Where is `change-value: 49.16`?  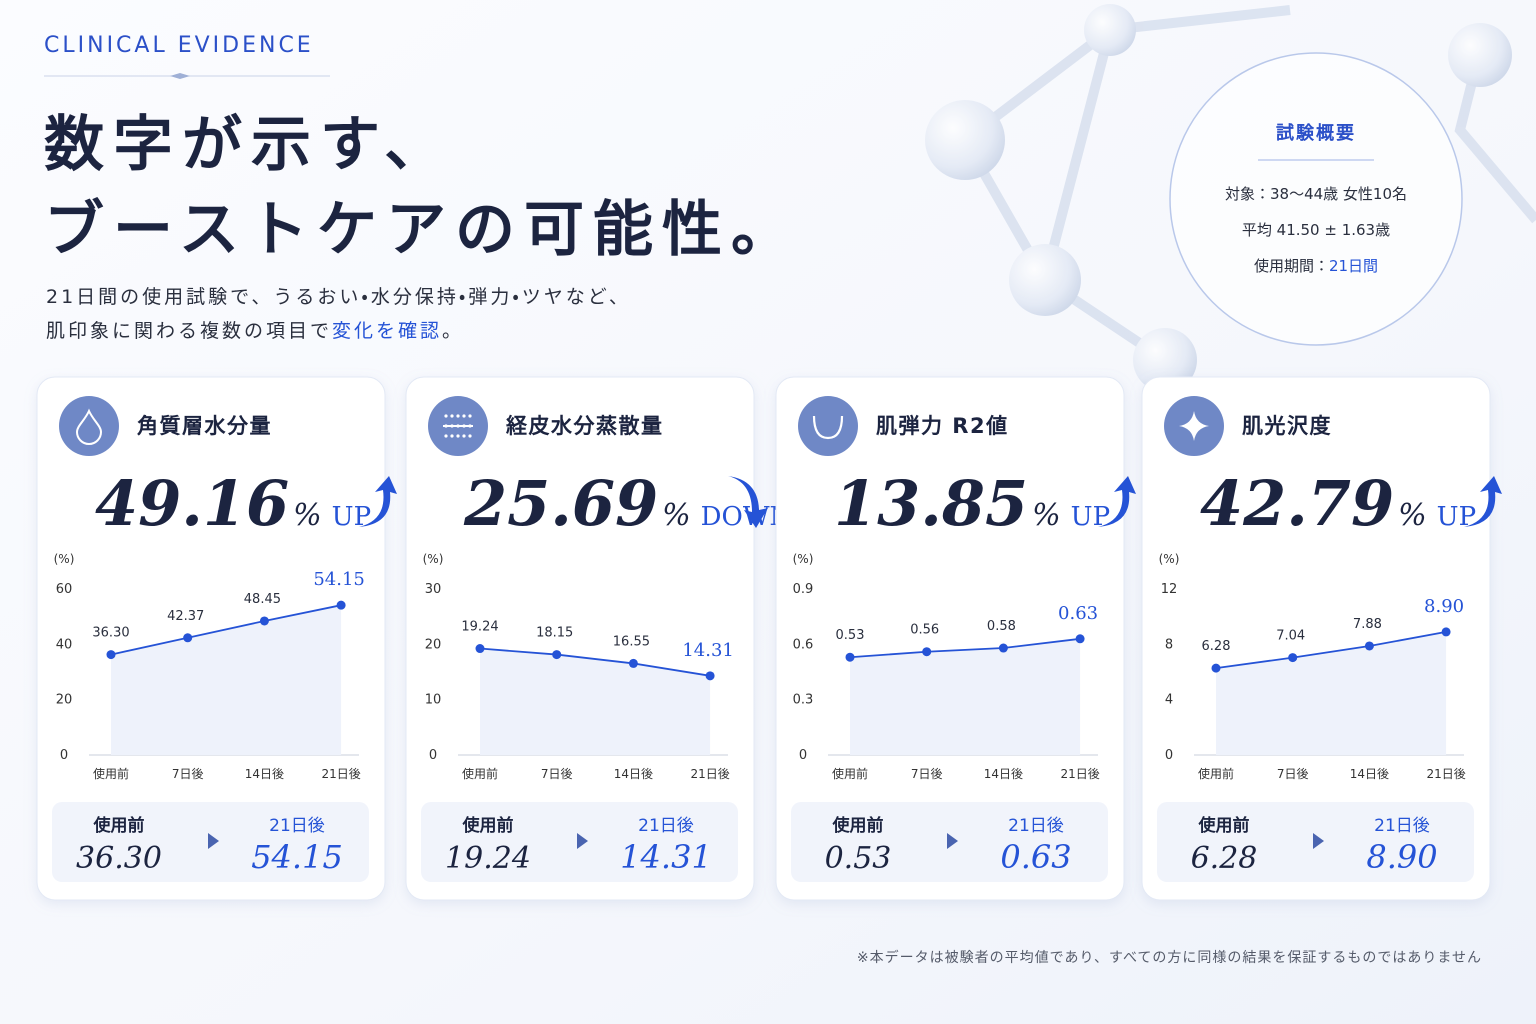
change-value: 49.16 is located at coordinates (192, 503).